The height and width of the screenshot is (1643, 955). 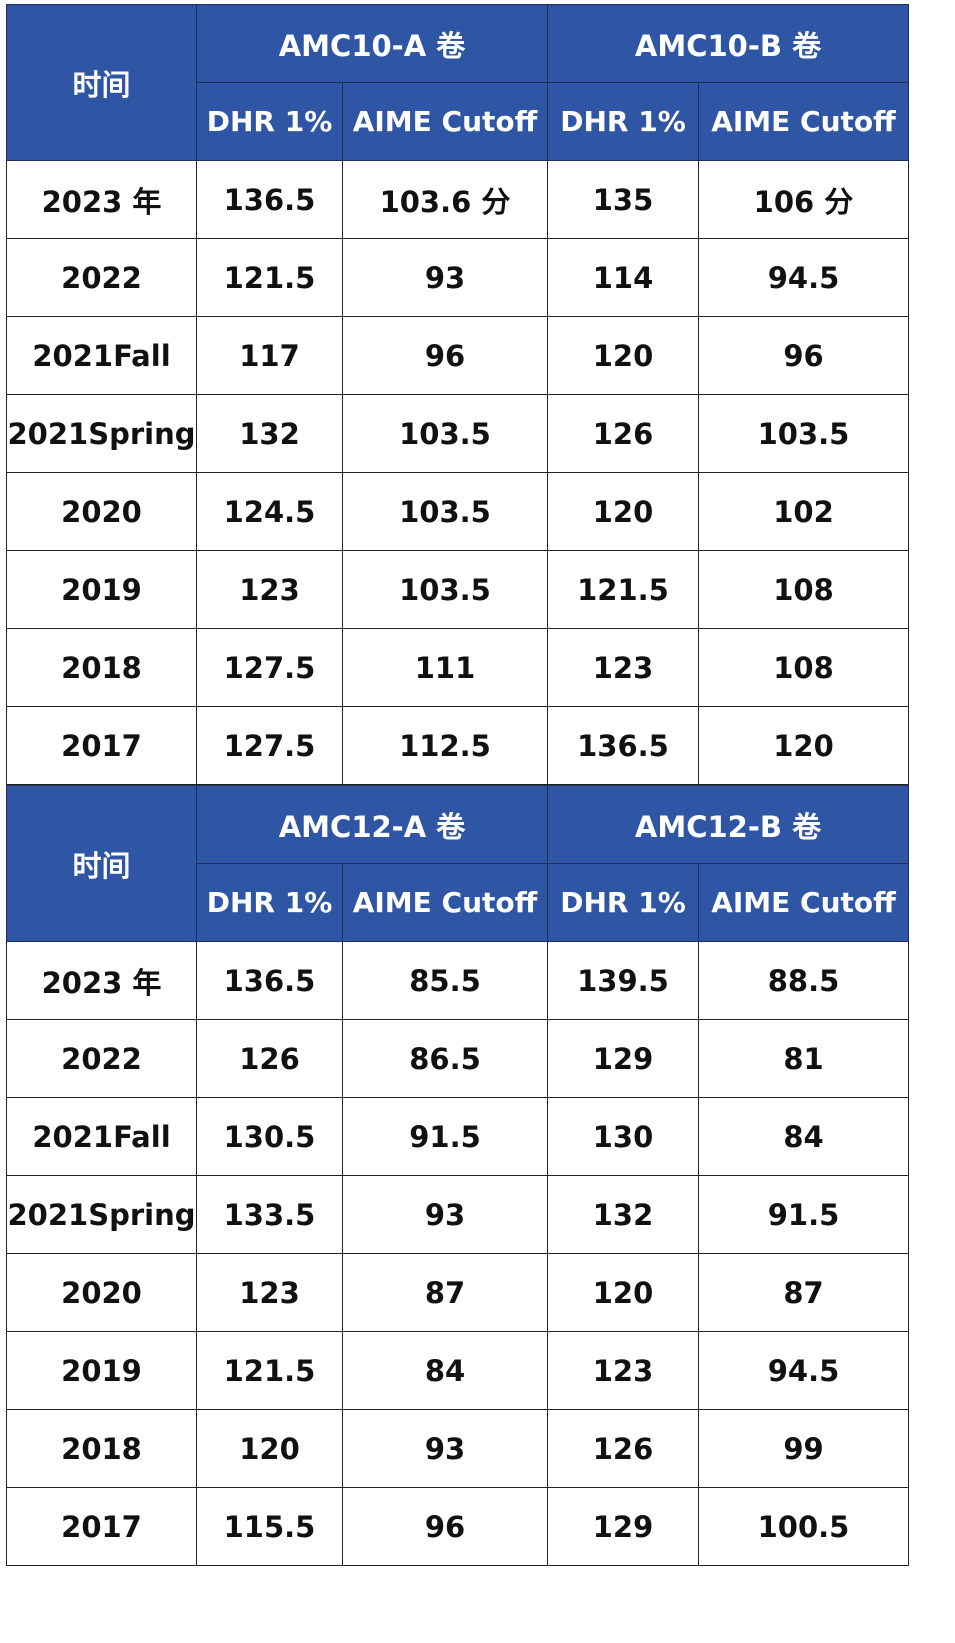 What do you see at coordinates (623, 980) in the screenshot?
I see `value-cell: 139.5` at bounding box center [623, 980].